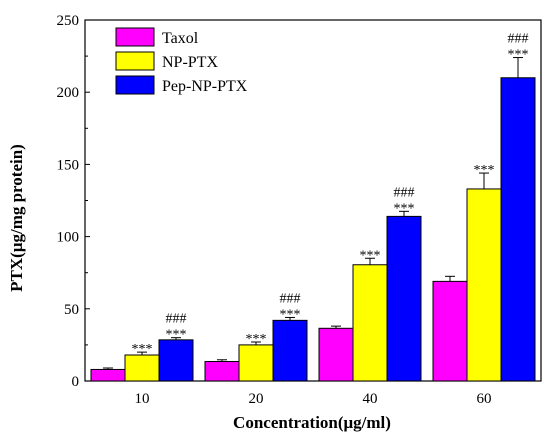 The width and height of the screenshot is (553, 436). I want to click on y-tick-label: 50, so click(71, 310).